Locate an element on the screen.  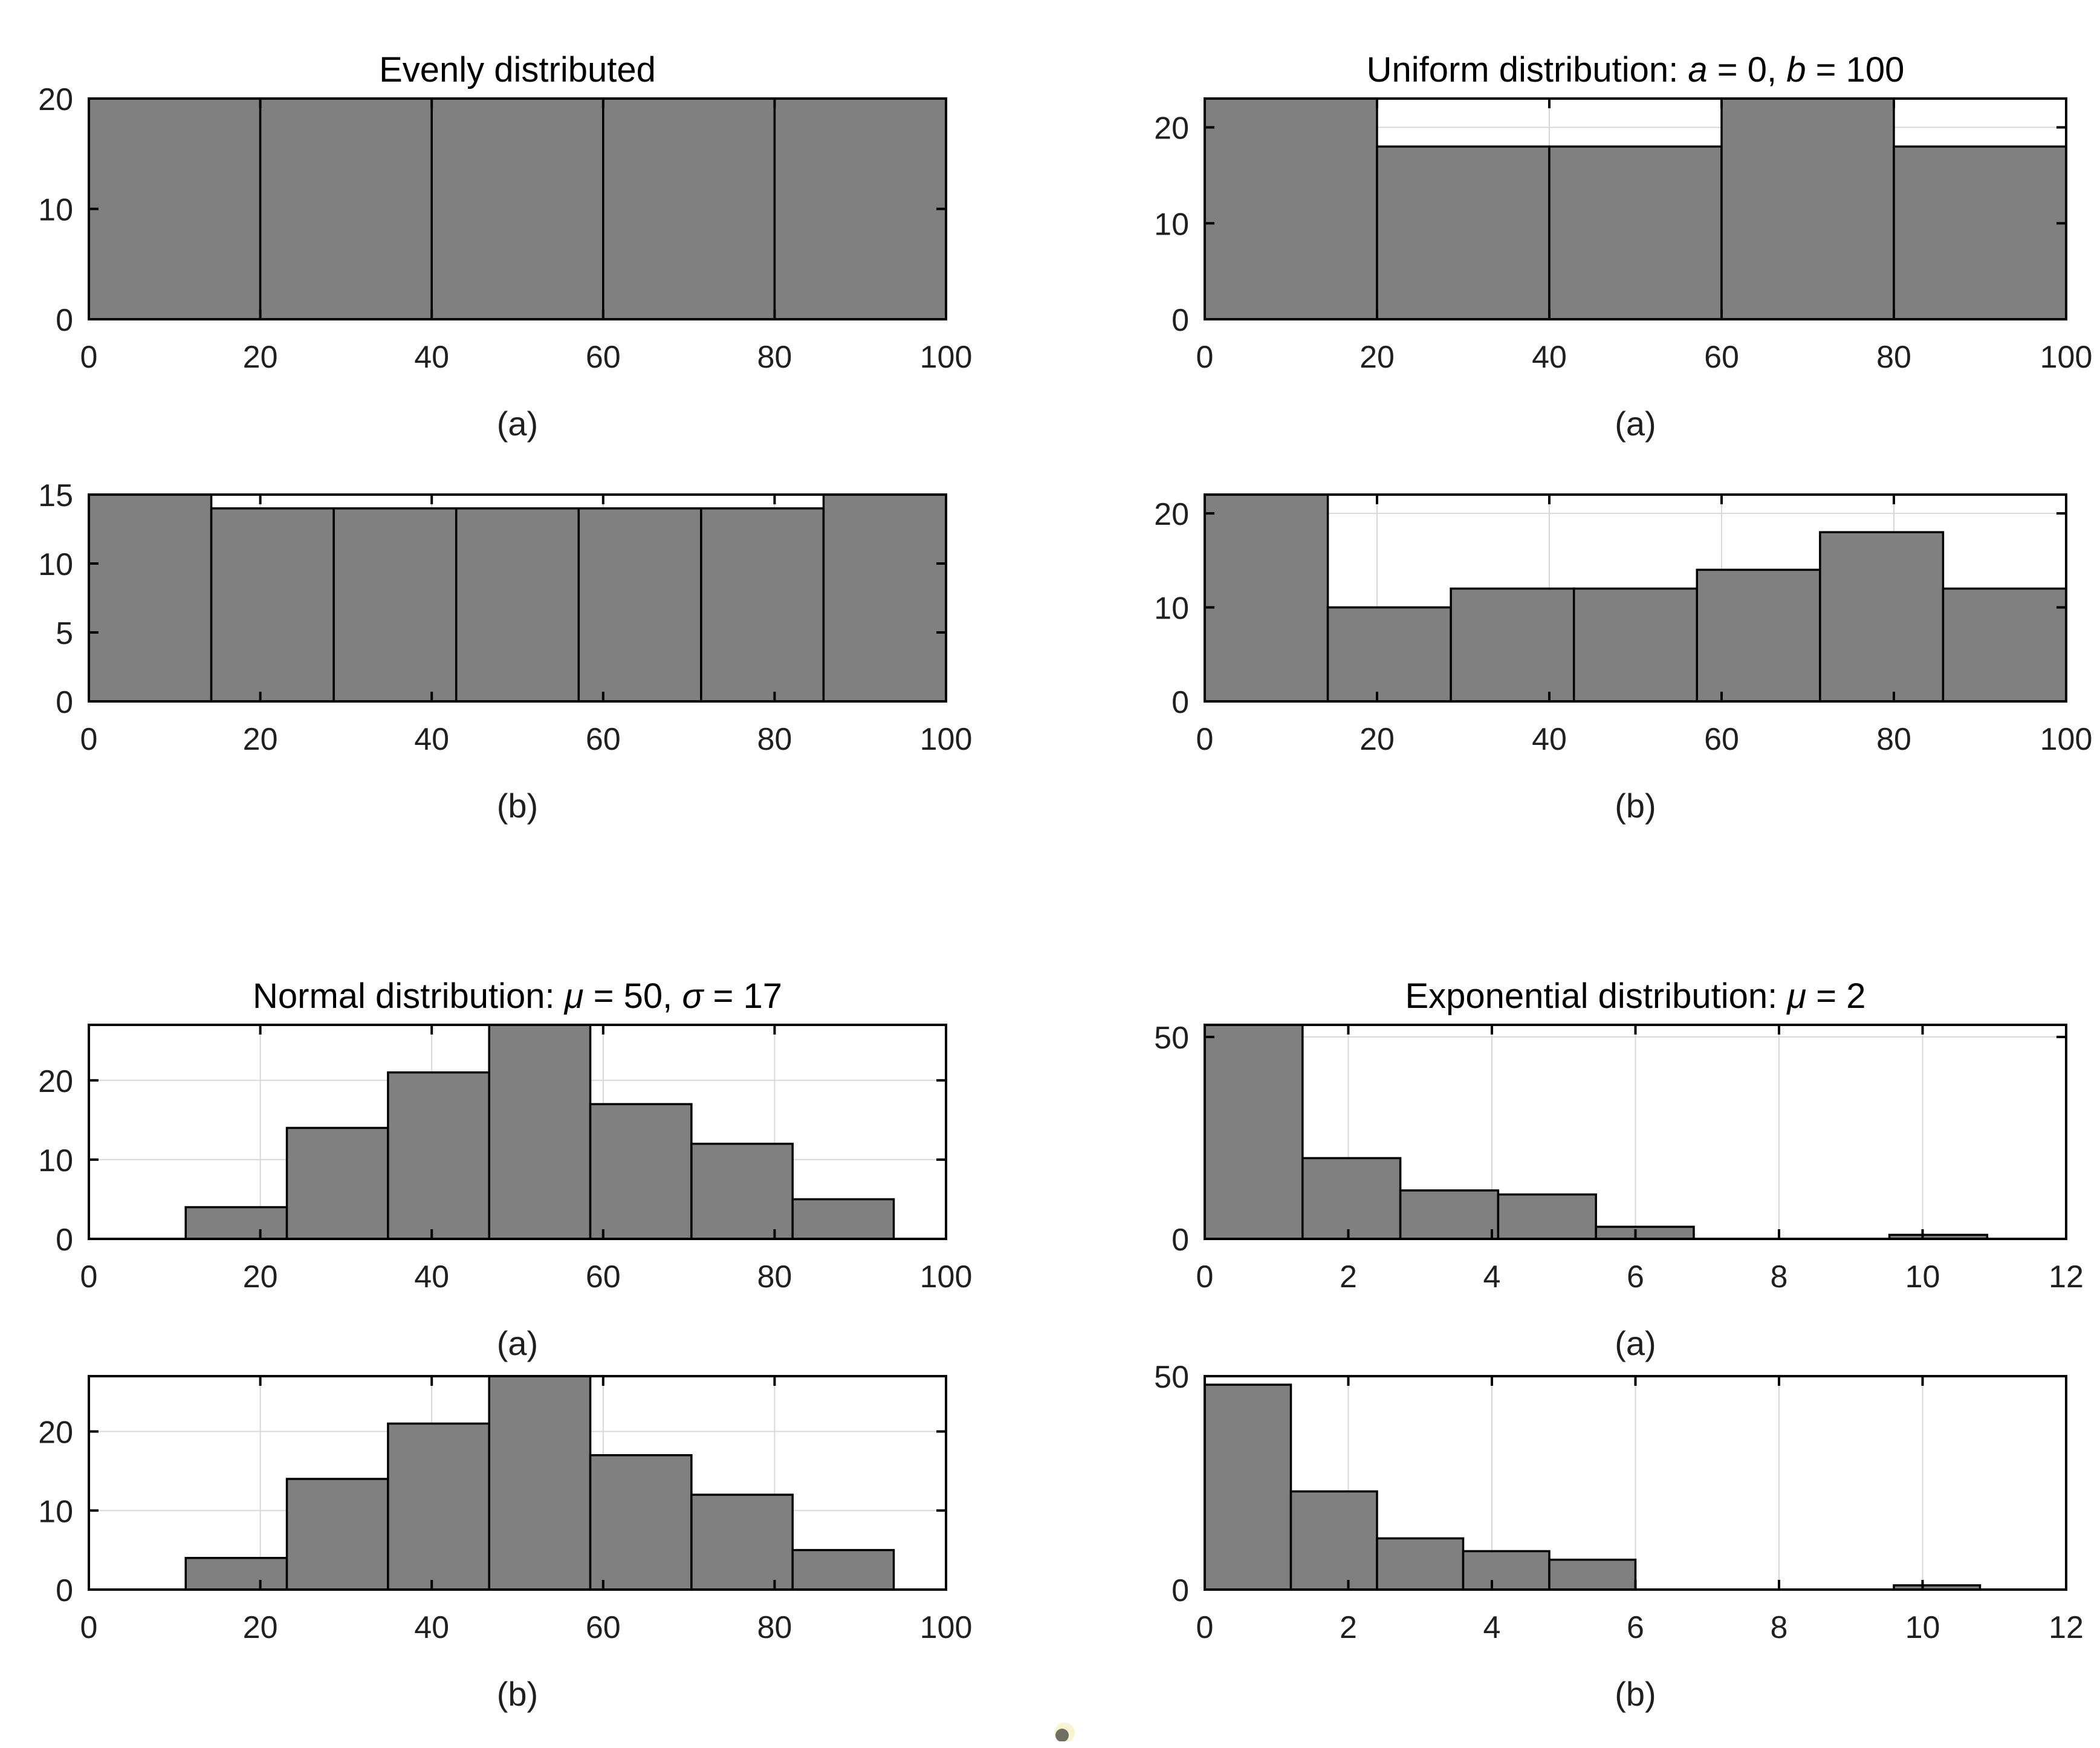
y-tick-label: 5 is located at coordinates (64, 633).